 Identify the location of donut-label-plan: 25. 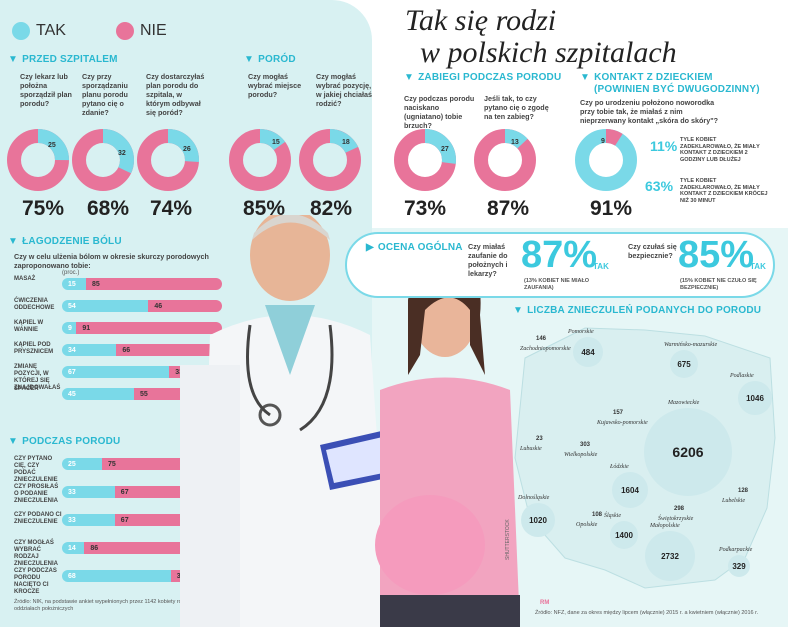
(52, 145).